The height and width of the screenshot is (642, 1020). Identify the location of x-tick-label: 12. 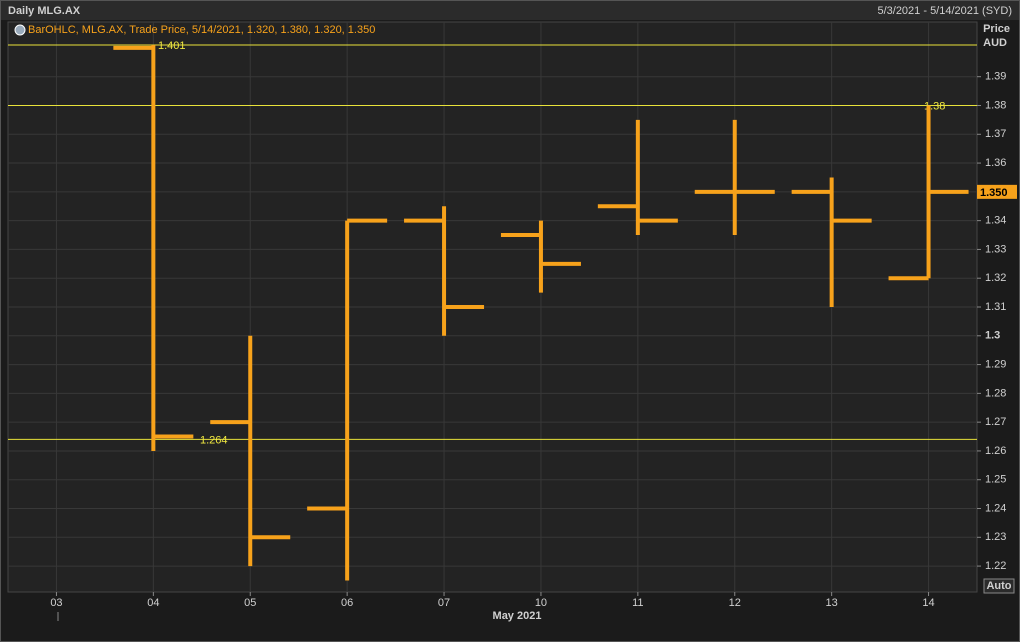
(735, 603).